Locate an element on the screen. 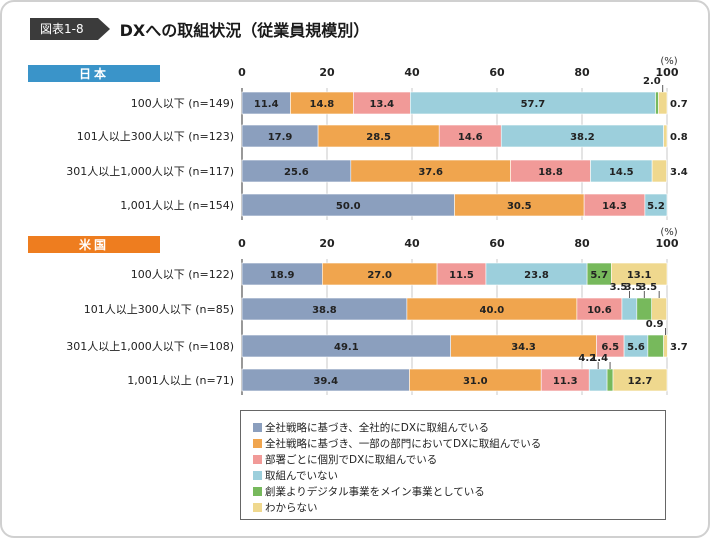 The width and height of the screenshot is (710, 538). data-label: 11.3 is located at coordinates (565, 381).